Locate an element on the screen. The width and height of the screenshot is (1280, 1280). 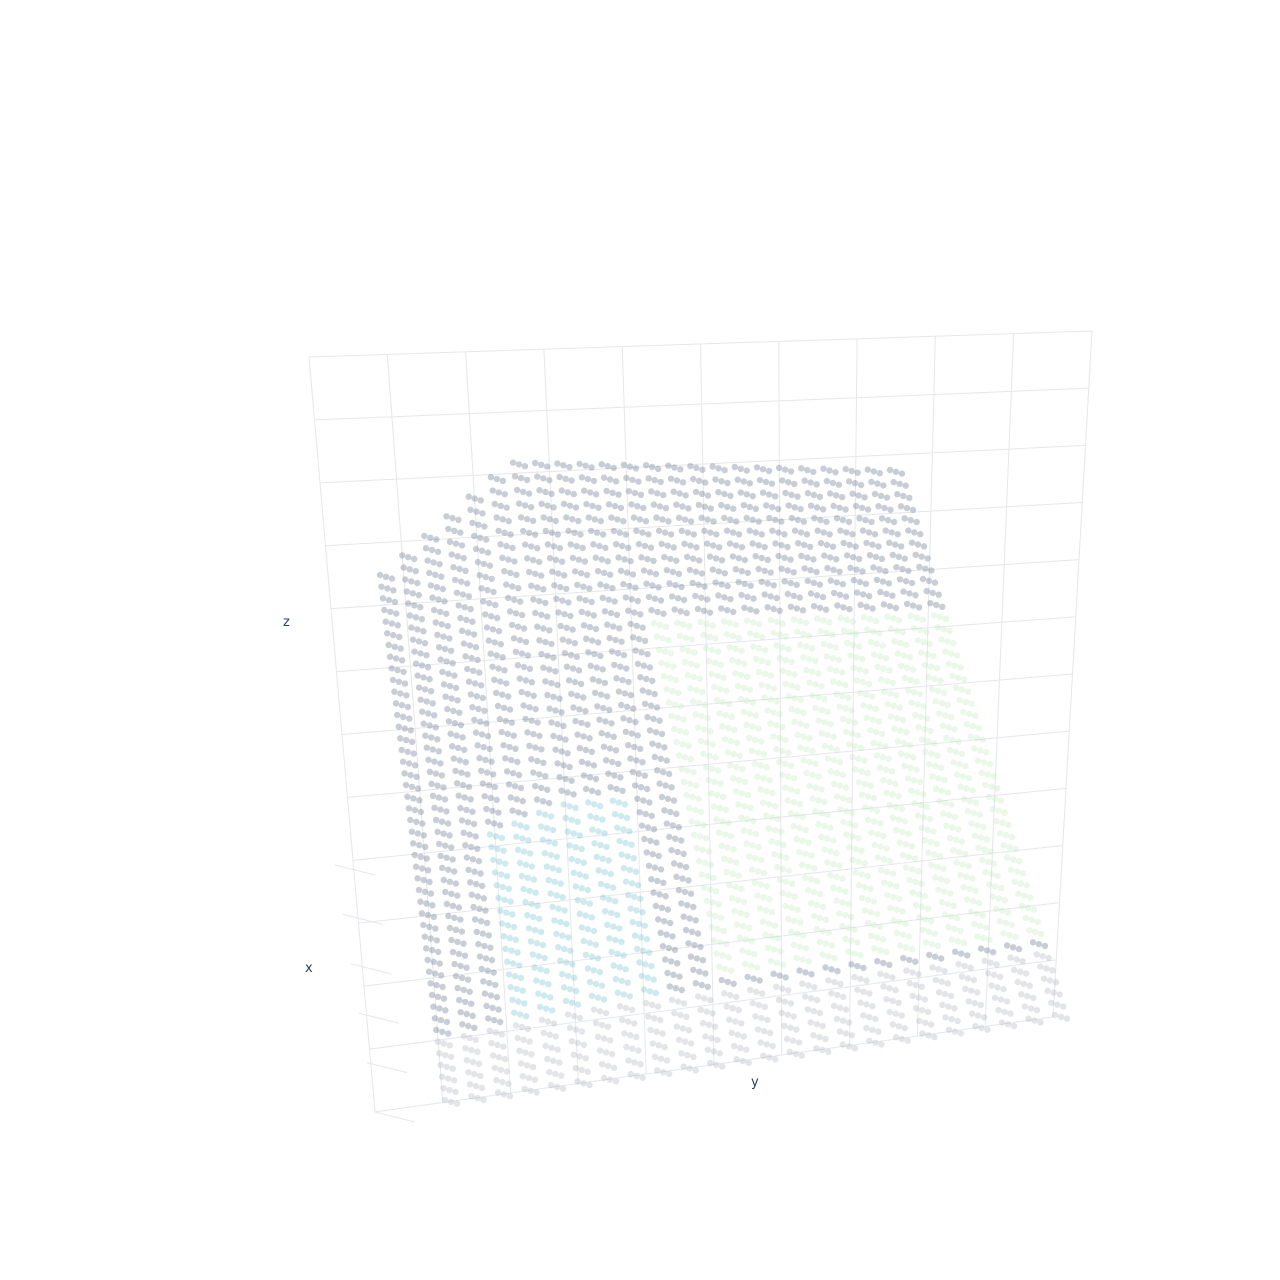
grid-line is located at coordinates (701, 404).